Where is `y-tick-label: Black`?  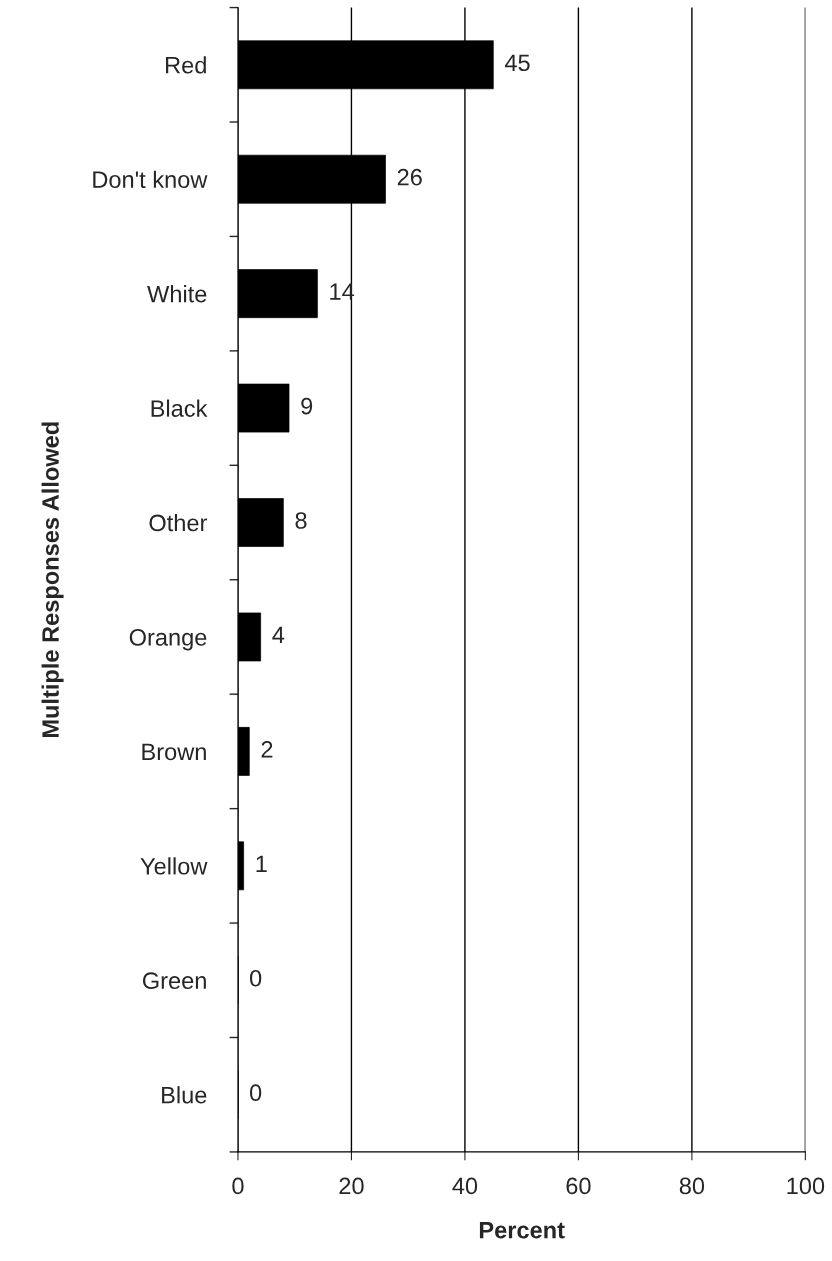 y-tick-label: Black is located at coordinates (179, 408).